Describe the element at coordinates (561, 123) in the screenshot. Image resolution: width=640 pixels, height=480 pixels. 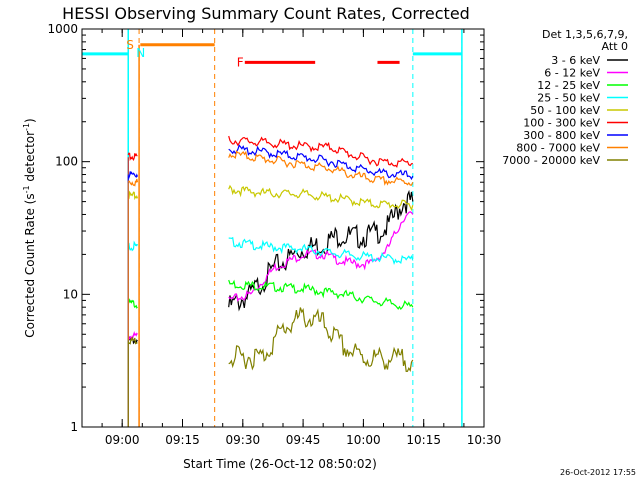
I see `legend-label: 100 - 300 keV` at that location.